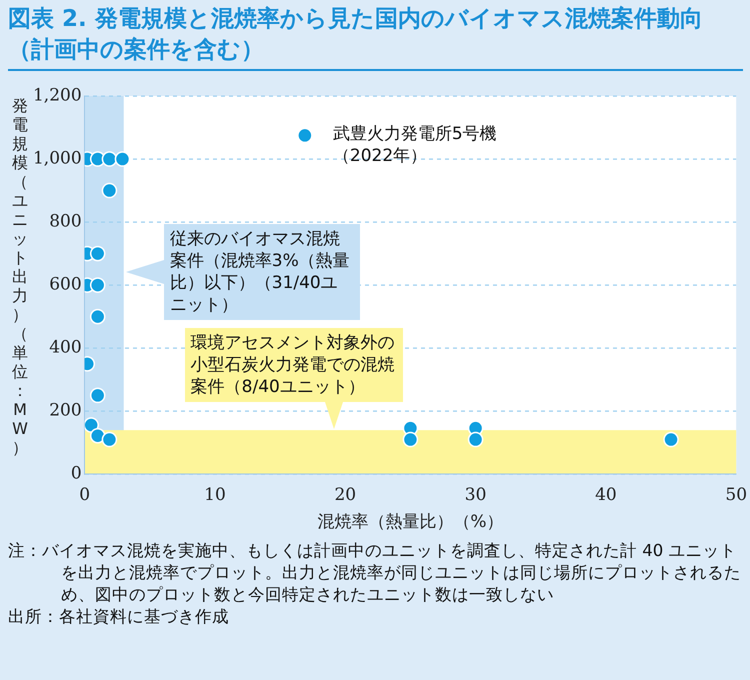 The height and width of the screenshot is (680, 750). Describe the element at coordinates (262, 272) in the screenshot. I see `band-label: 従来のバイオマス混焼案件（混焼率3%（熱量比）以下）（31/40ユニット）` at that location.